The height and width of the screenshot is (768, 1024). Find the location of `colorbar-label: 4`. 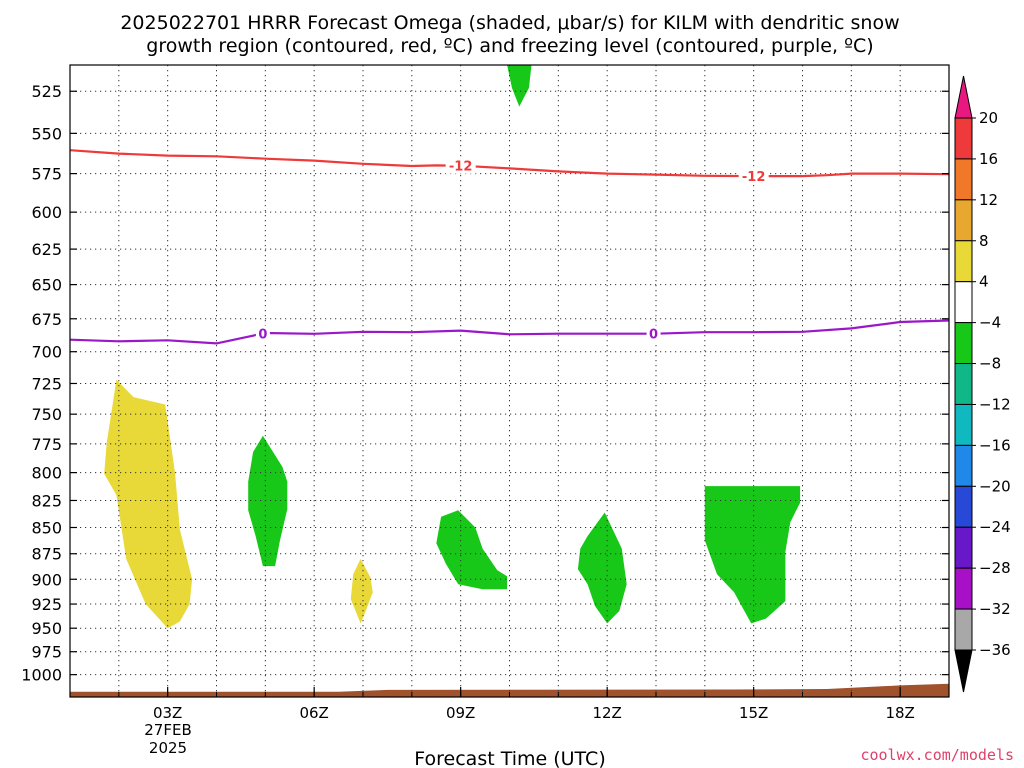

colorbar-label: 4 is located at coordinates (984, 282).